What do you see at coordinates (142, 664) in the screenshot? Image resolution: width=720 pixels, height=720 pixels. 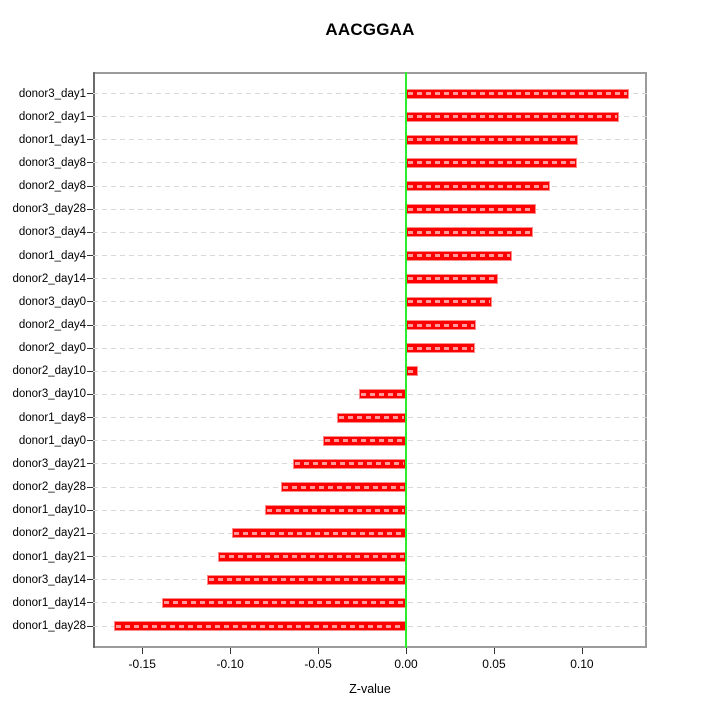 I see `x-axis-tick-label: -0.15` at bounding box center [142, 664].